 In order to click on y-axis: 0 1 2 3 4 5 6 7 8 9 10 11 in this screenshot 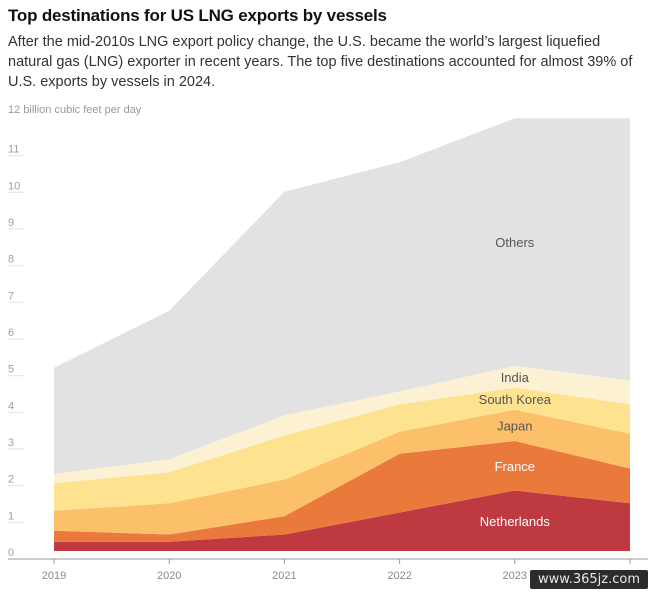, I will do `click(16, 352)`.